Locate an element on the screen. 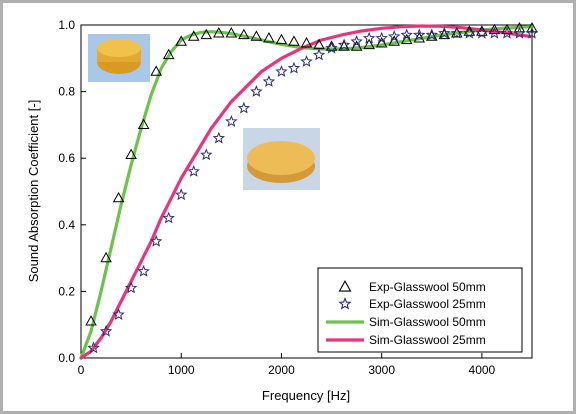  legend-label: Exp-Glasswool 25mm is located at coordinates (427, 304).